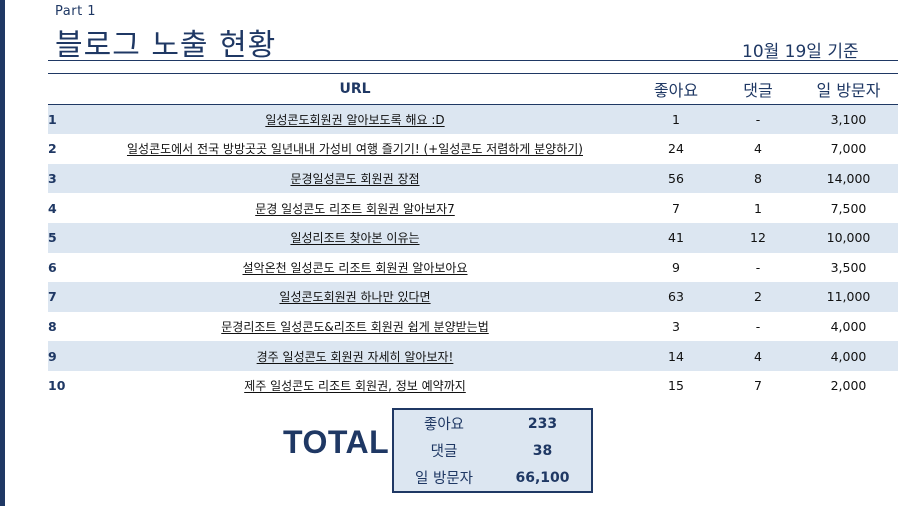 This screenshot has height=506, width=900. What do you see at coordinates (473, 89) in the screenshot?
I see `table-header-row: URL 좋아요 댓글 일 방문자` at bounding box center [473, 89].